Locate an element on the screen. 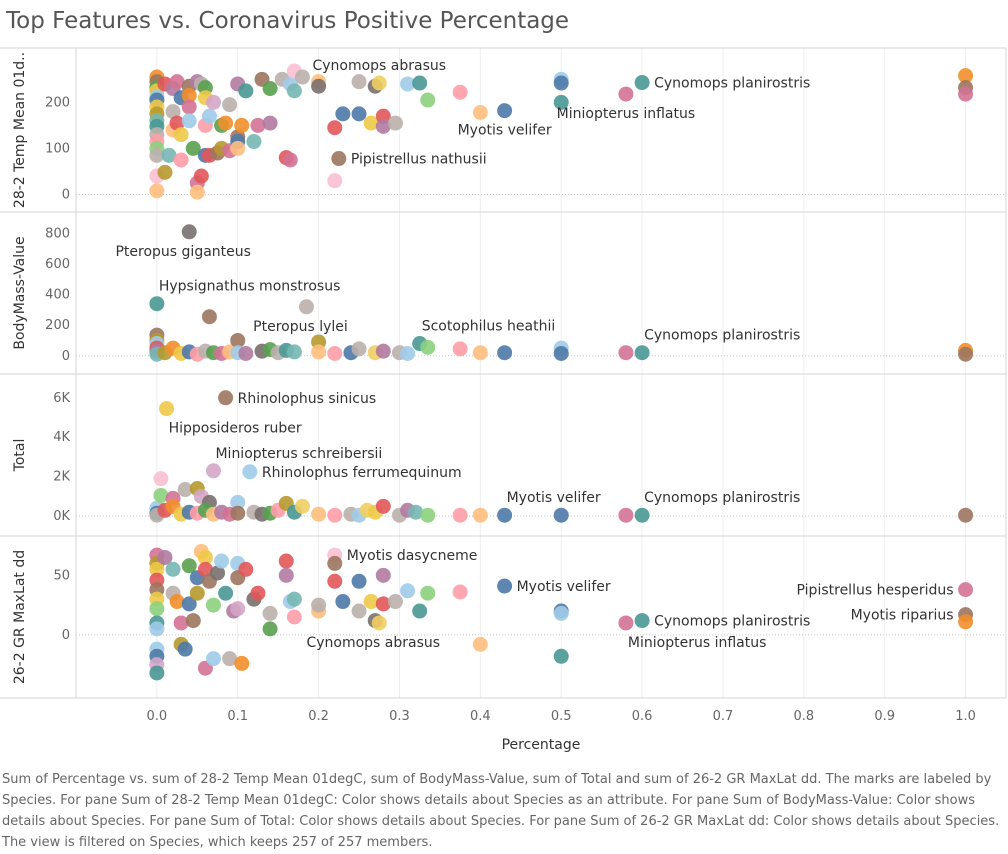 The height and width of the screenshot is (854, 1008). point-label: Hipposideros ruber is located at coordinates (235, 429).